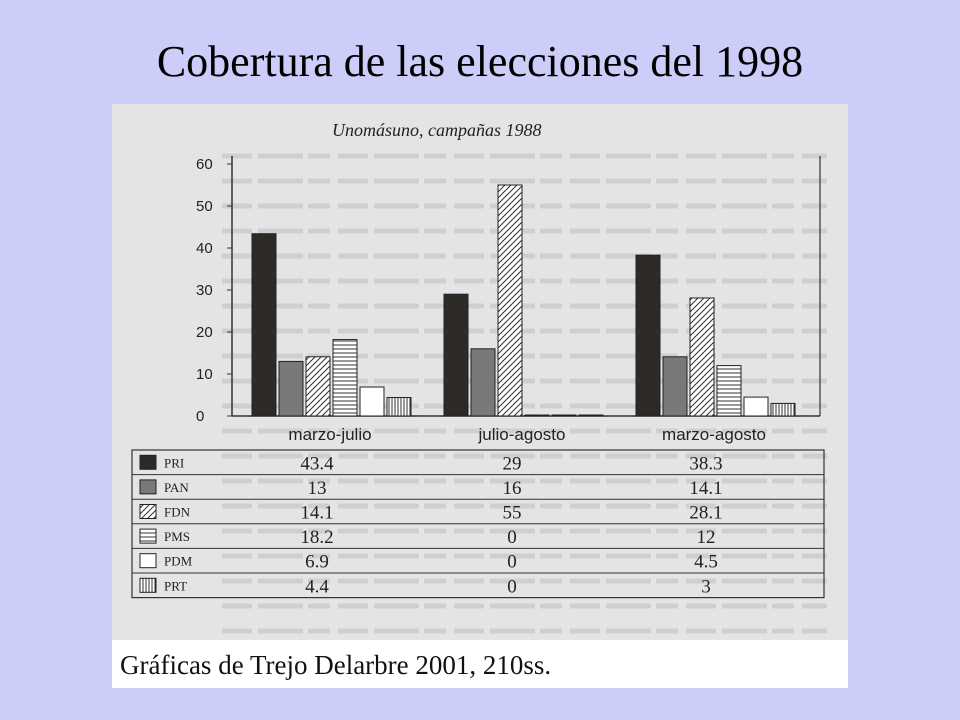 The height and width of the screenshot is (720, 960). Describe the element at coordinates (317, 463) in the screenshot. I see `table-cell-value: 43.4` at that location.